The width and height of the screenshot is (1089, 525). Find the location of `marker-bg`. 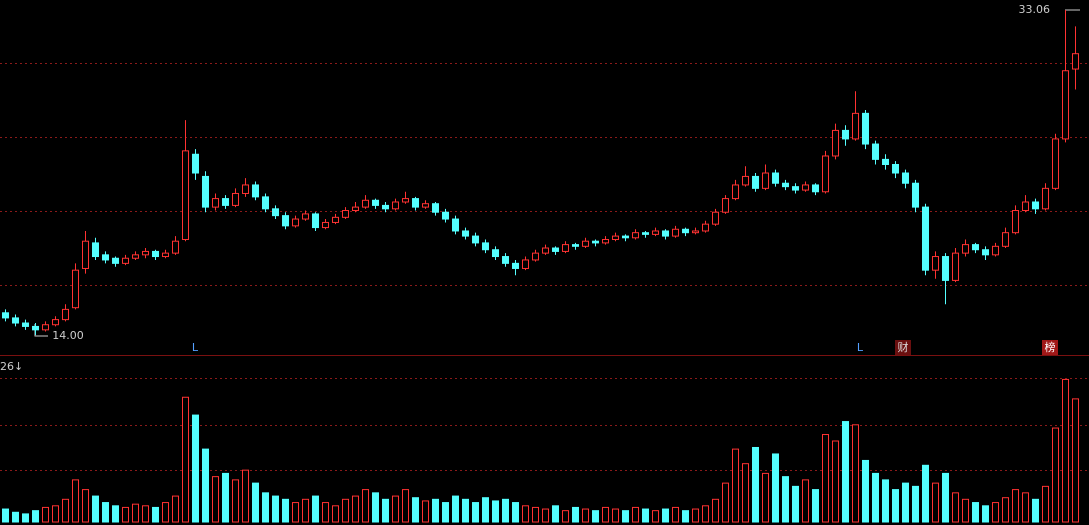

marker-bg is located at coordinates (1050, 347).